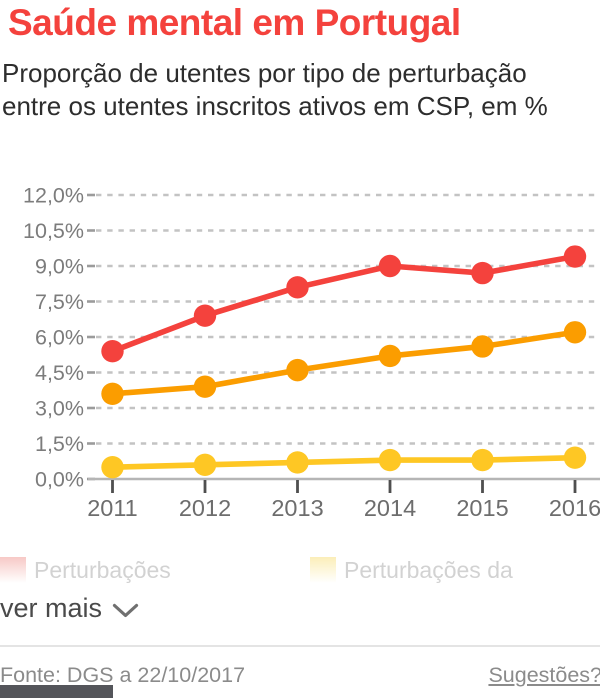  I want to click on x-tick-label: 2011, so click(112, 508).